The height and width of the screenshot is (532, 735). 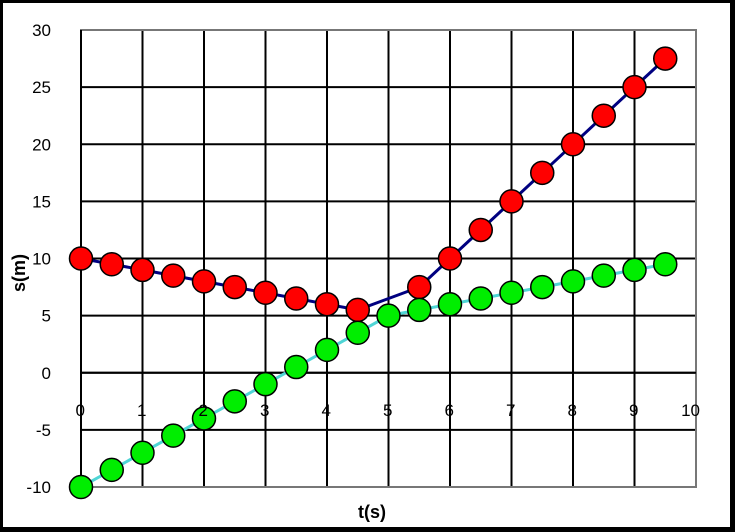 I want to click on y-tick-label: 5, so click(x=46, y=316).